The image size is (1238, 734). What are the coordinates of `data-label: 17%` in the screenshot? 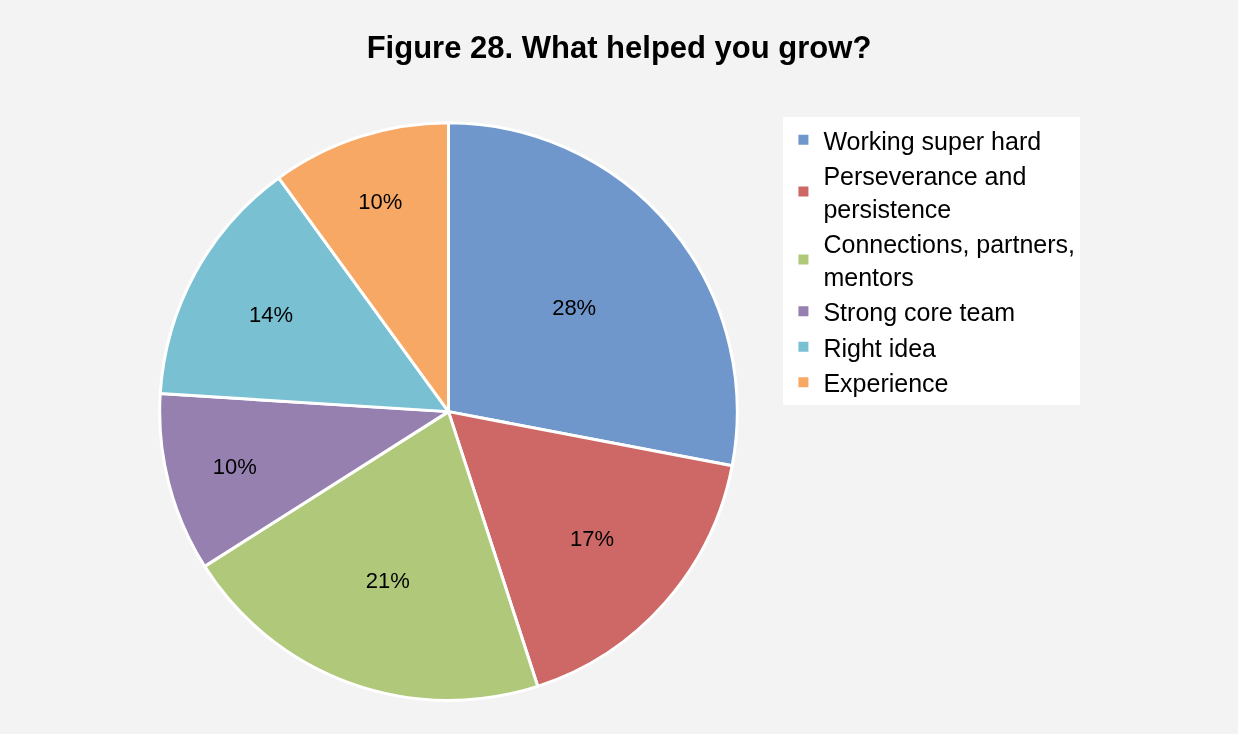 It's located at (592, 538).